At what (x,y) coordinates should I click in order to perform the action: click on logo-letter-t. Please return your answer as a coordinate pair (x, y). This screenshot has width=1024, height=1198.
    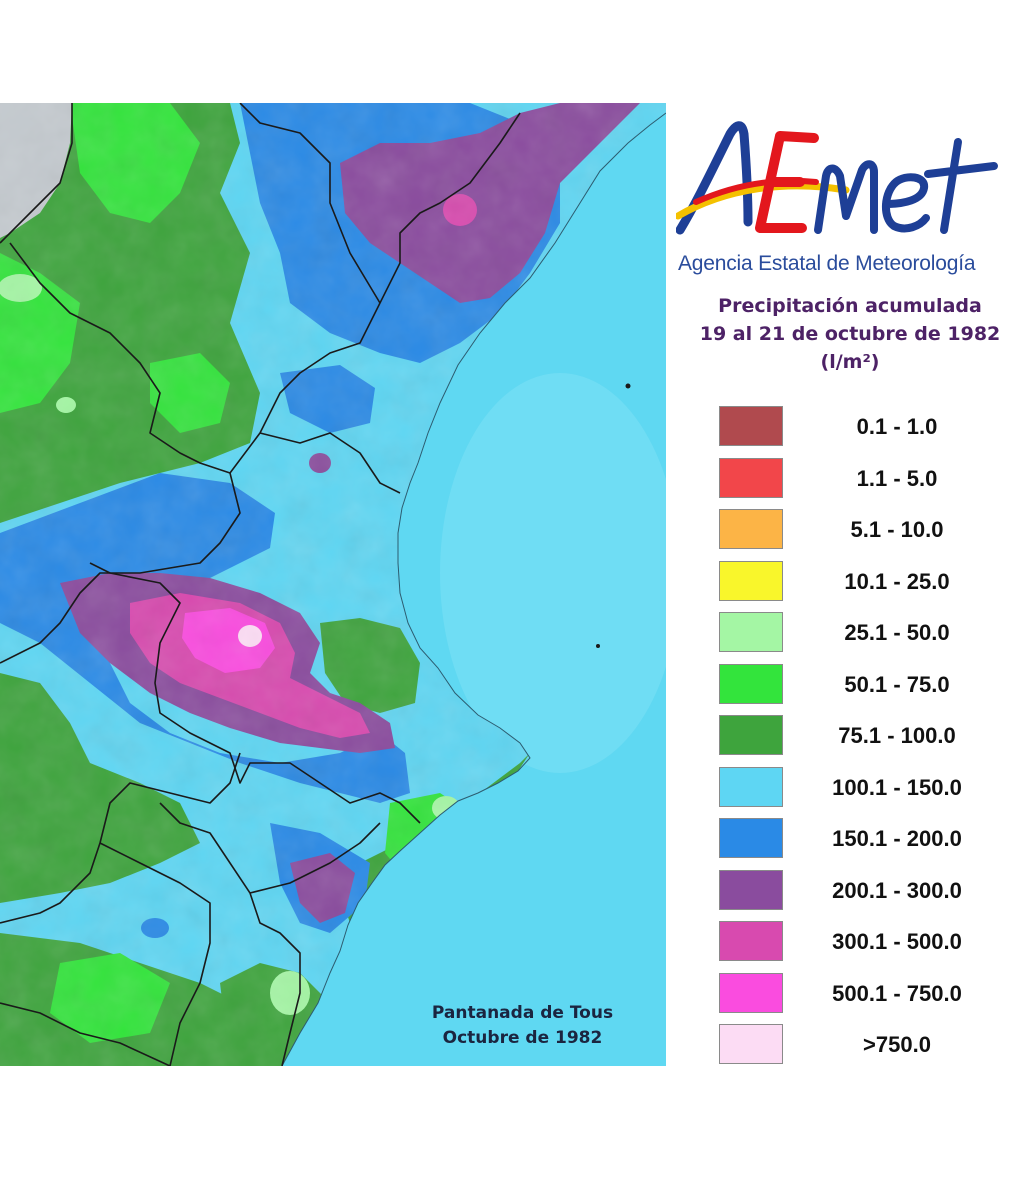
    Looking at the image, I should click on (961, 186).